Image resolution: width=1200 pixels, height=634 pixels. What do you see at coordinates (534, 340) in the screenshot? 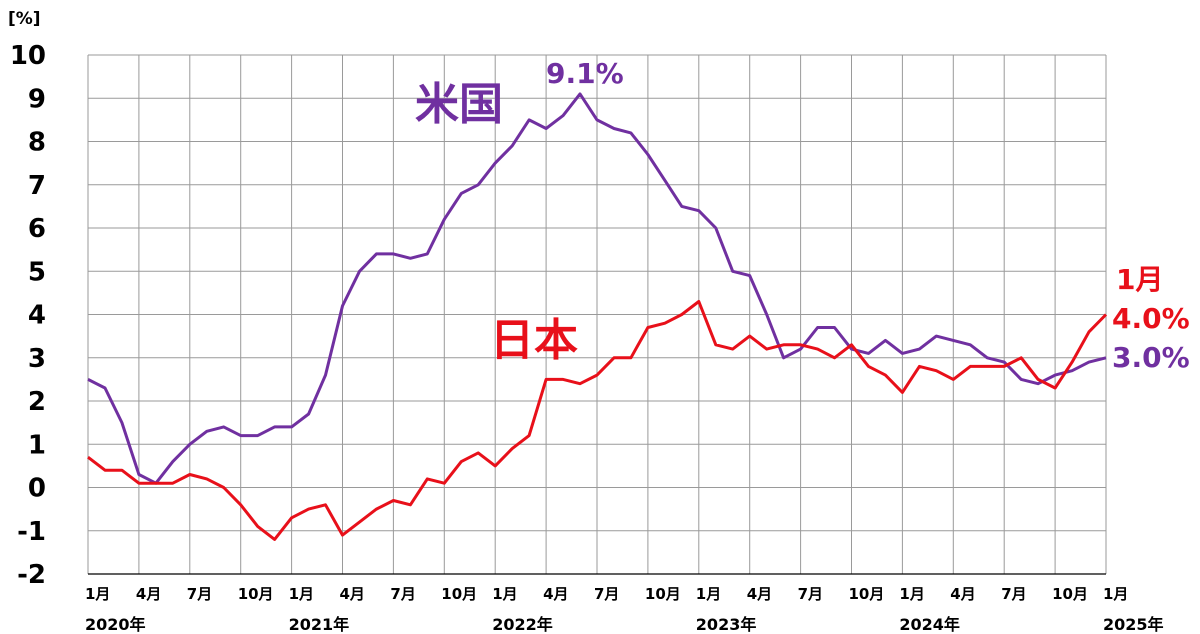
I see `series-name-japan: 日本` at bounding box center [534, 340].